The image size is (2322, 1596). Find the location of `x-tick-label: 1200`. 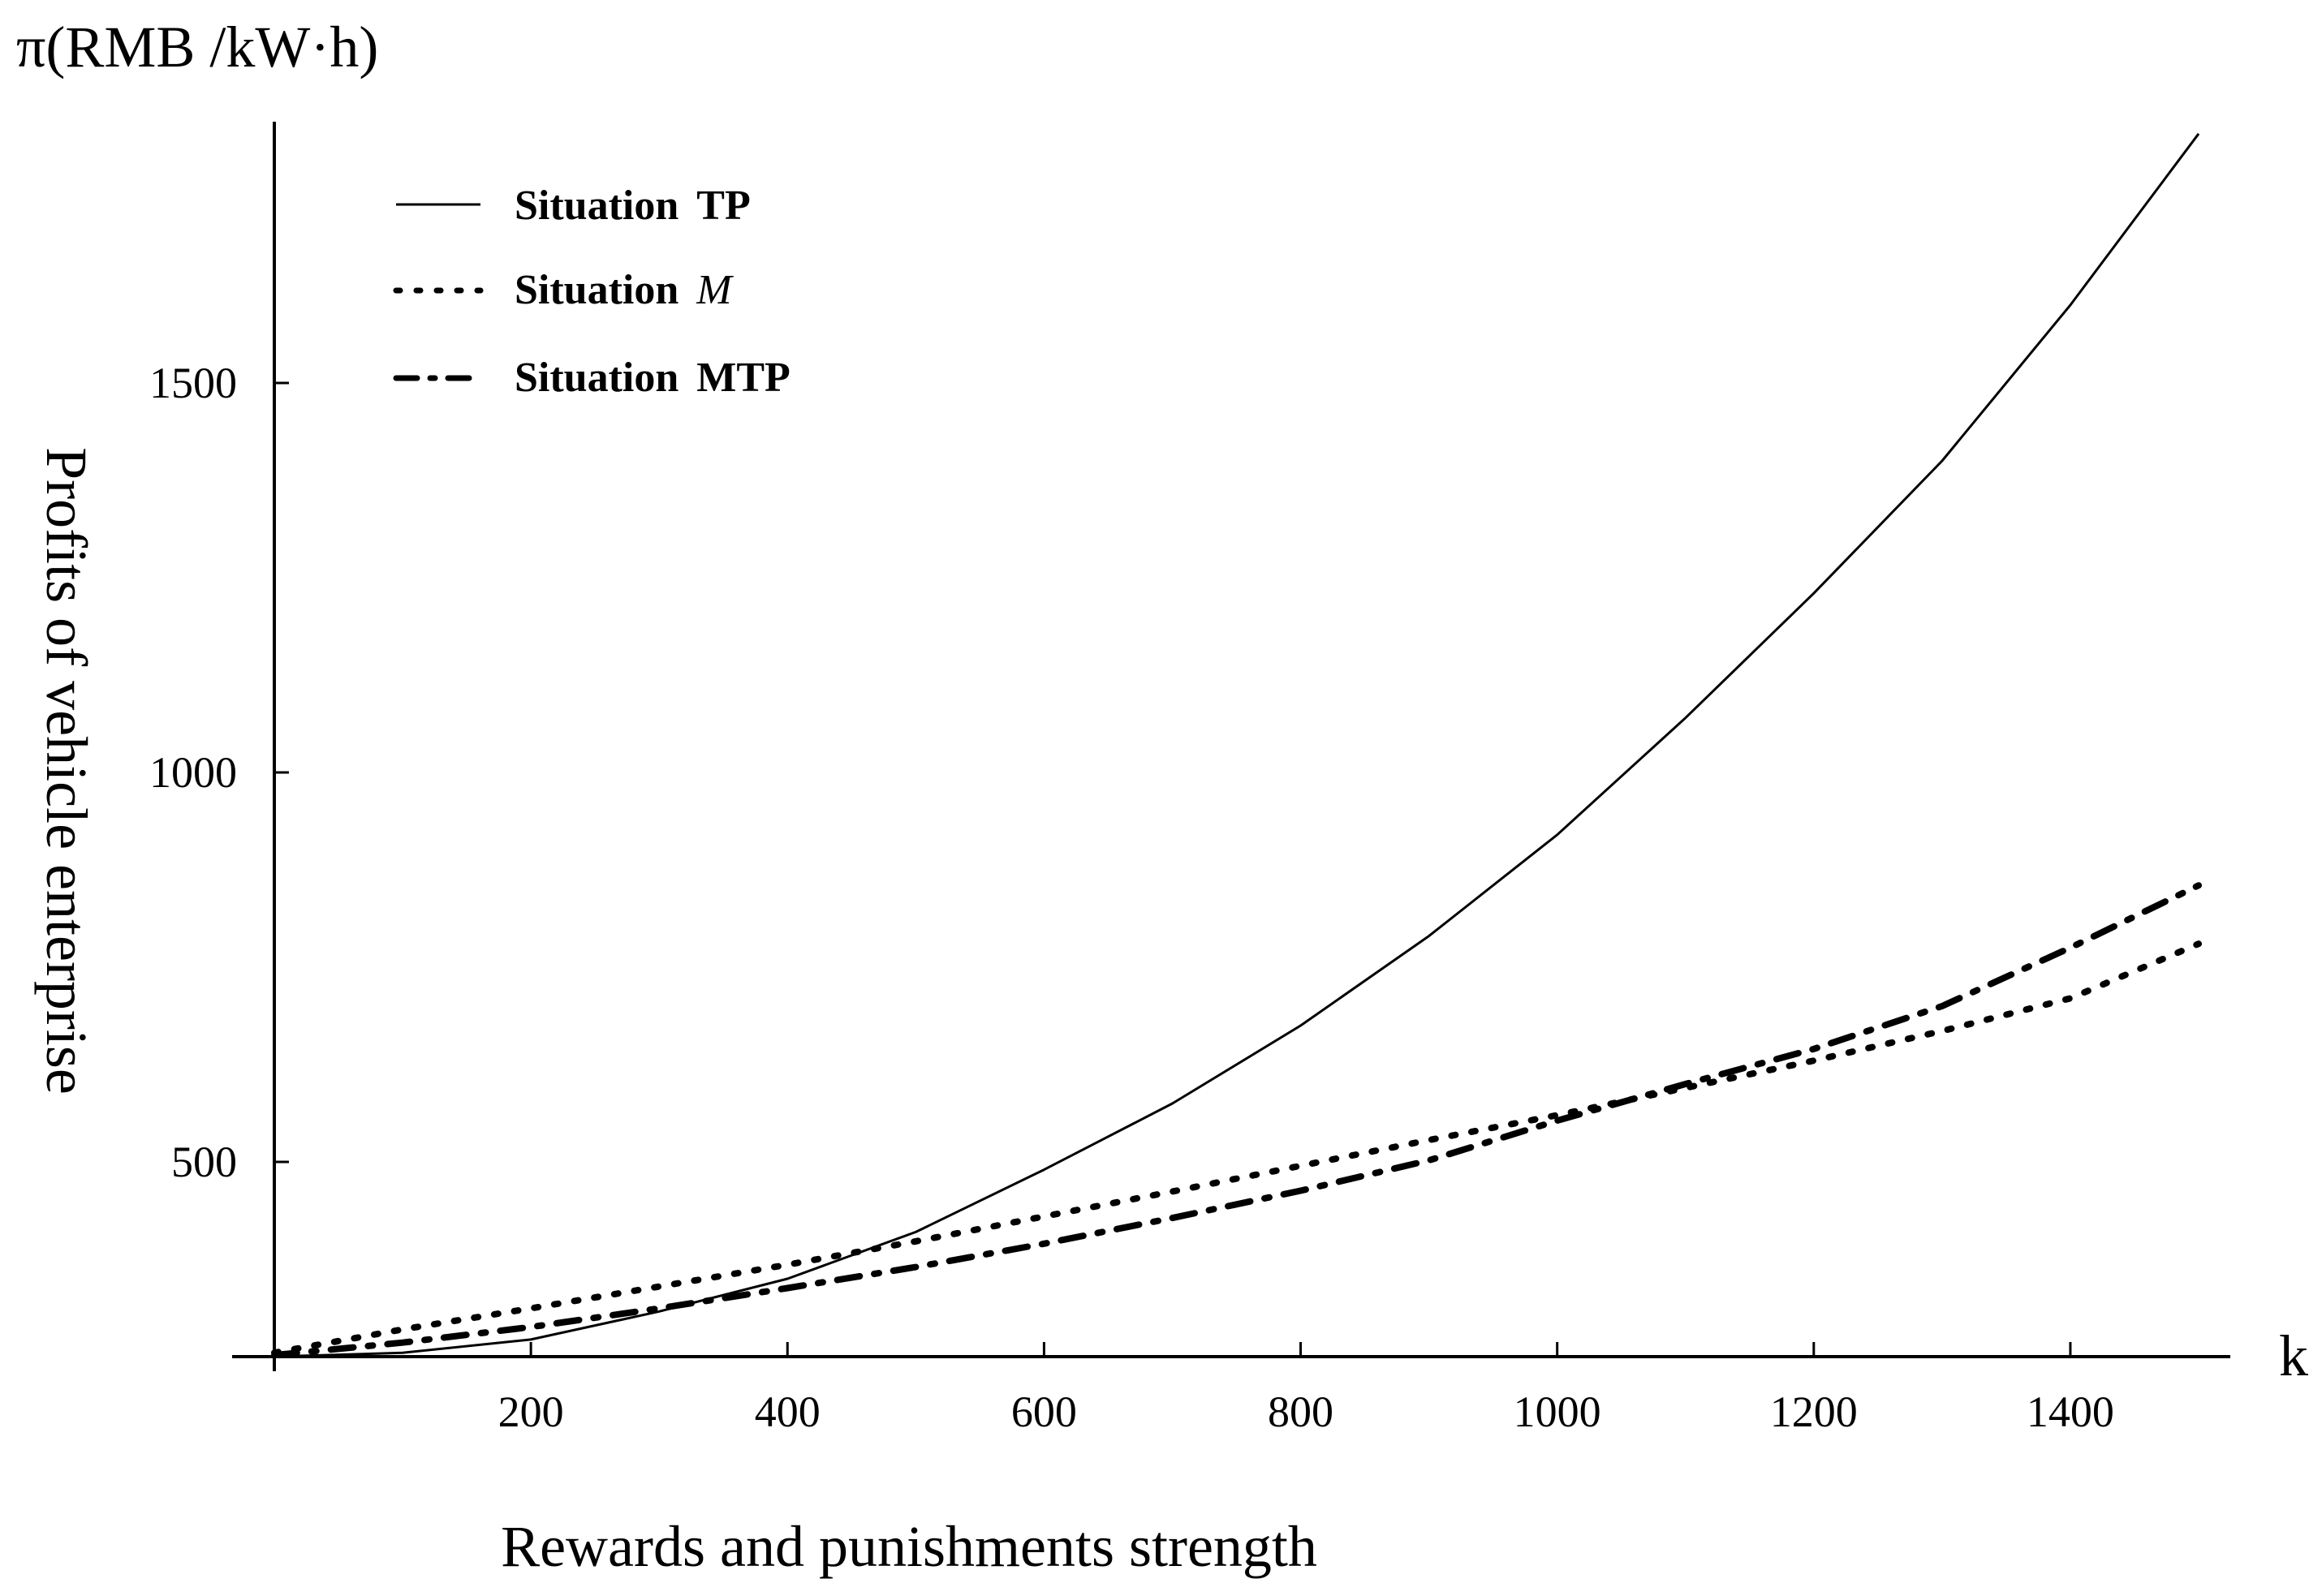

x-tick-label: 1200 is located at coordinates (1814, 1411).